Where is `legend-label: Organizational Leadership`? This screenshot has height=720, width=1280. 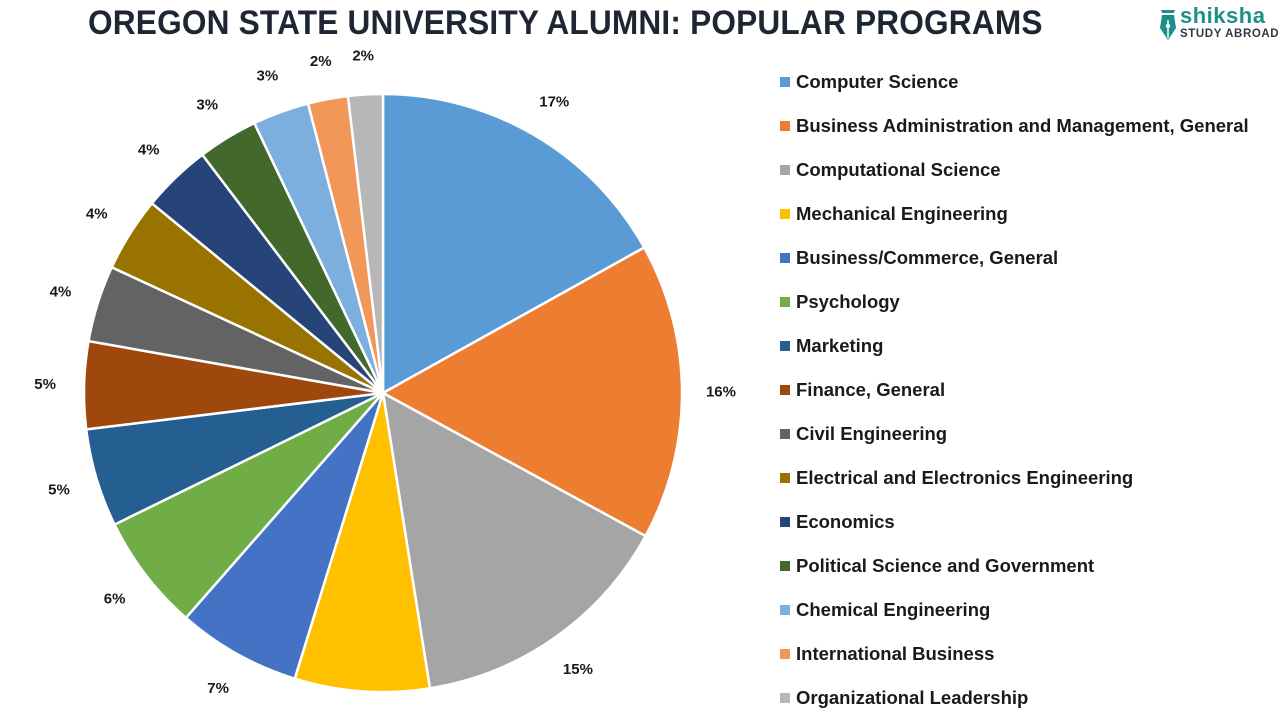 legend-label: Organizational Leadership is located at coordinates (912, 697).